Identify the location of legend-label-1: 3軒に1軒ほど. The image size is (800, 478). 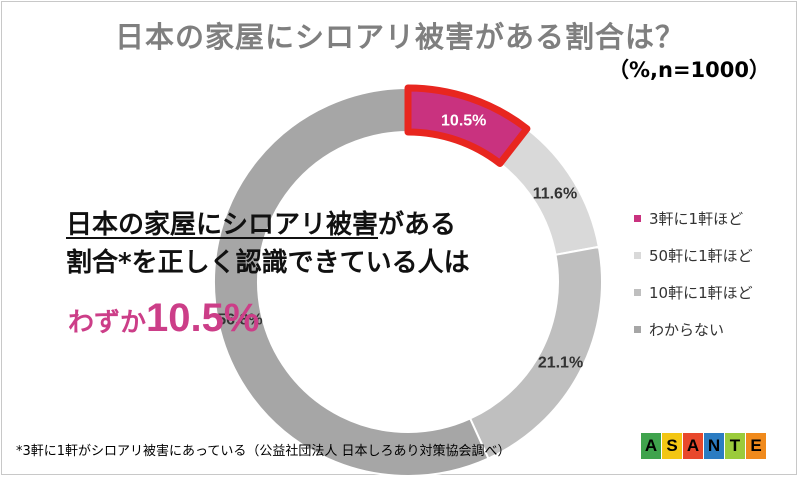
(696, 219).